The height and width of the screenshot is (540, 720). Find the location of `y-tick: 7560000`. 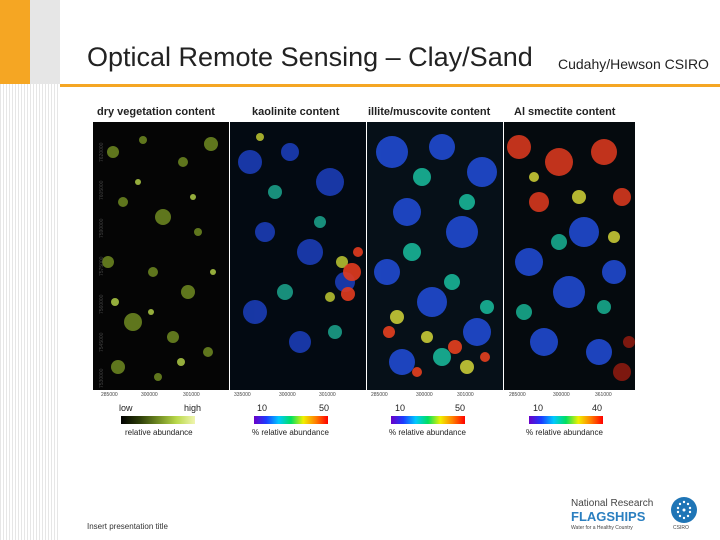

y-tick: 7560000 is located at coordinates (102, 304).